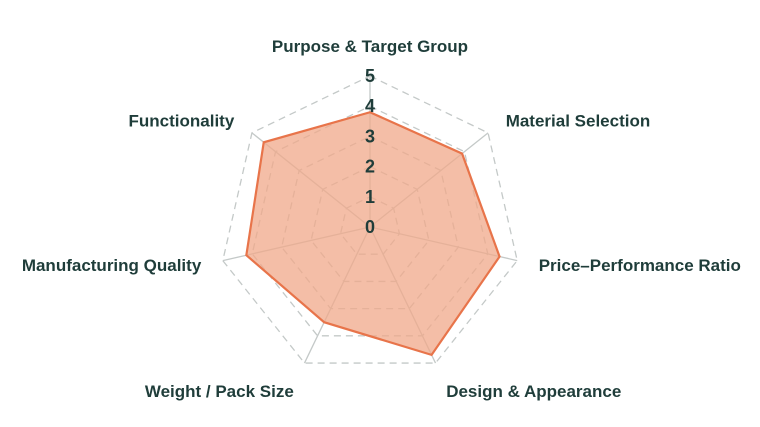  Describe the element at coordinates (640, 265) in the screenshot. I see `axis-label-price-performance-ratio: Price–Performance Ratio` at that location.